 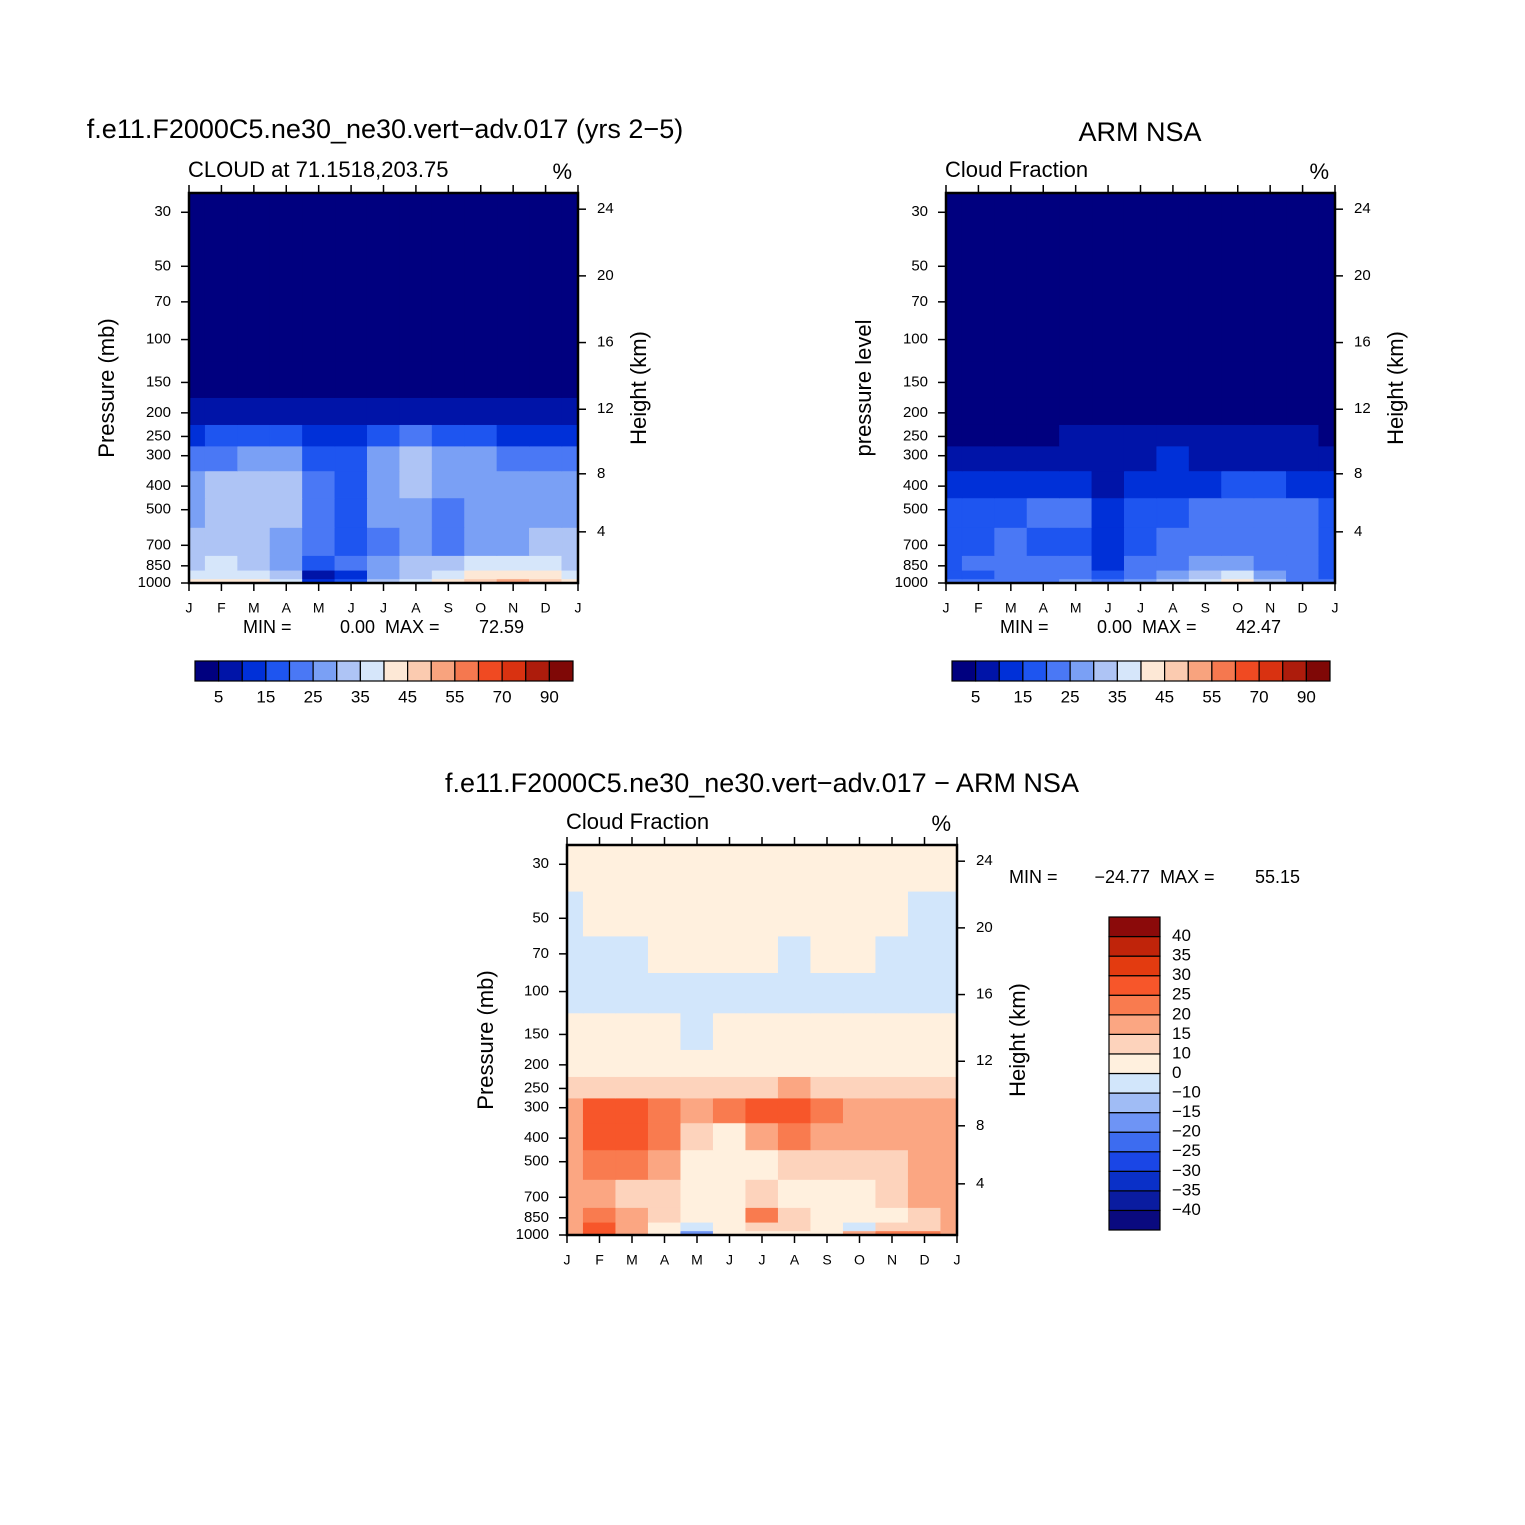 I want to click on colorbar-label: 90, so click(x=1306, y=696).